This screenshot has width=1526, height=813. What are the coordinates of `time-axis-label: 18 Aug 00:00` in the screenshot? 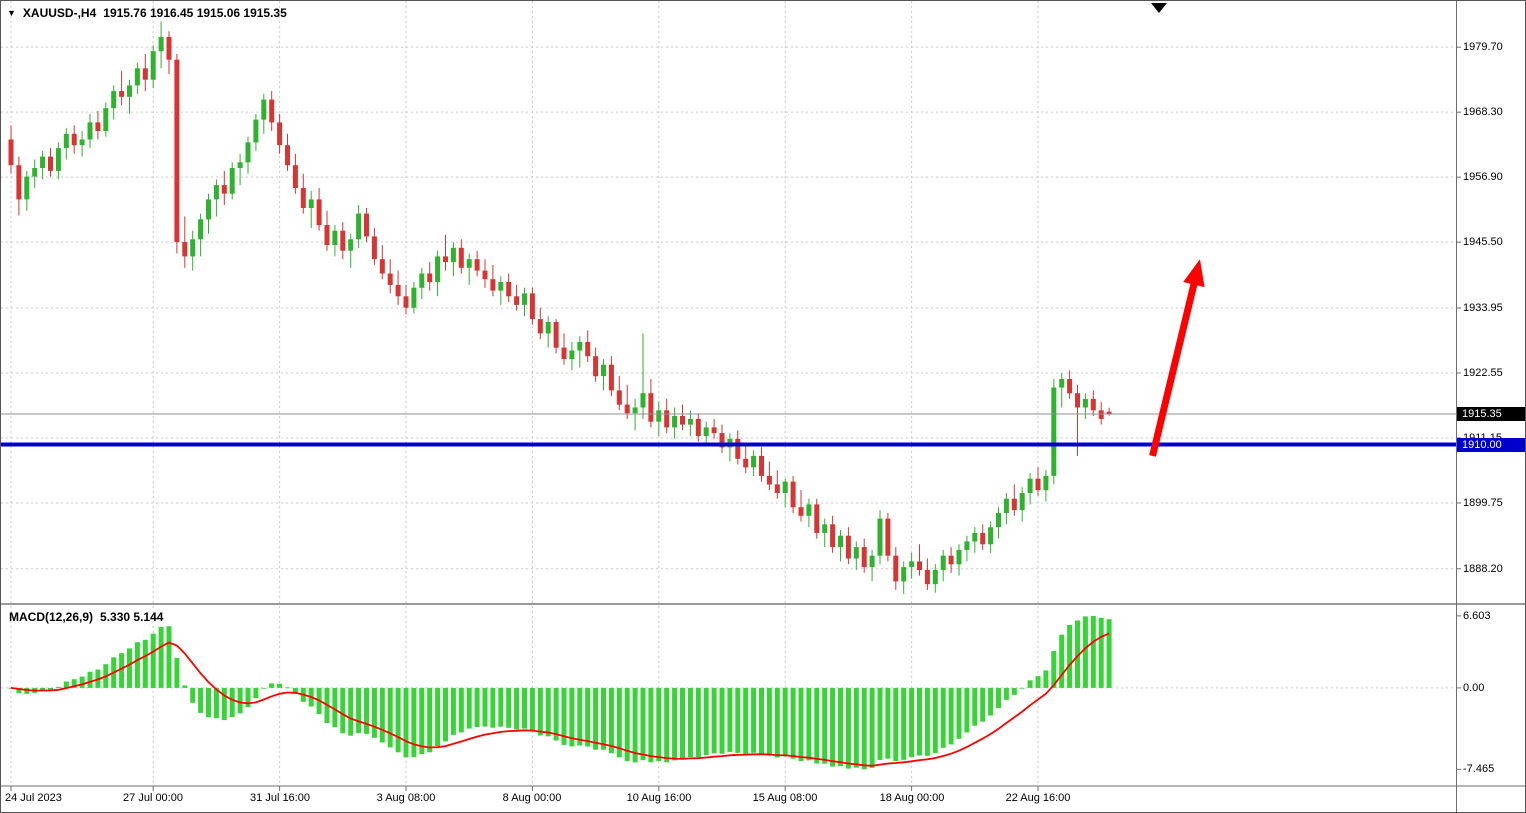 It's located at (912, 798).